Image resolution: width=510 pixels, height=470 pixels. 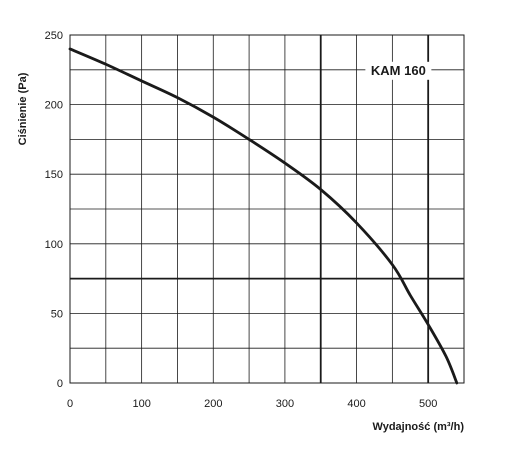 I want to click on y-axis-title: Ciśnienie (Pa), so click(x=23, y=108).